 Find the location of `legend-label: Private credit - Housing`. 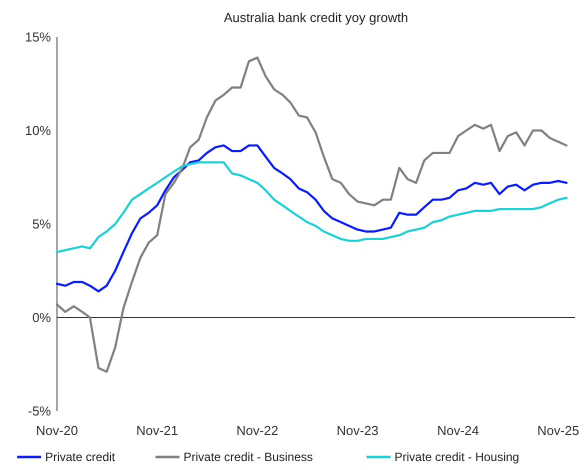

legend-label: Private credit - Housing is located at coordinates (457, 457).